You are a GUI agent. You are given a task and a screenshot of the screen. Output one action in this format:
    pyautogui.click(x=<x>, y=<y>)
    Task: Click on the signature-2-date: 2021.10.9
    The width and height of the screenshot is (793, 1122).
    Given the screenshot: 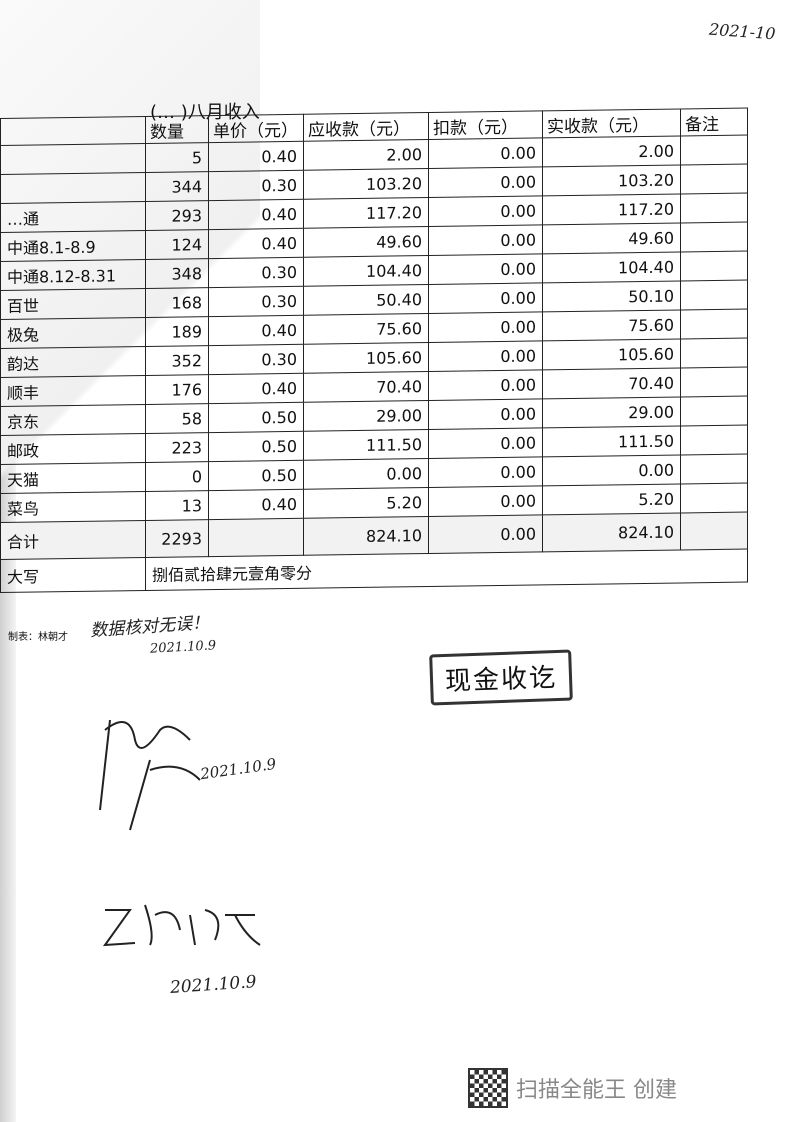 What is the action you would take?
    pyautogui.click(x=213, y=985)
    